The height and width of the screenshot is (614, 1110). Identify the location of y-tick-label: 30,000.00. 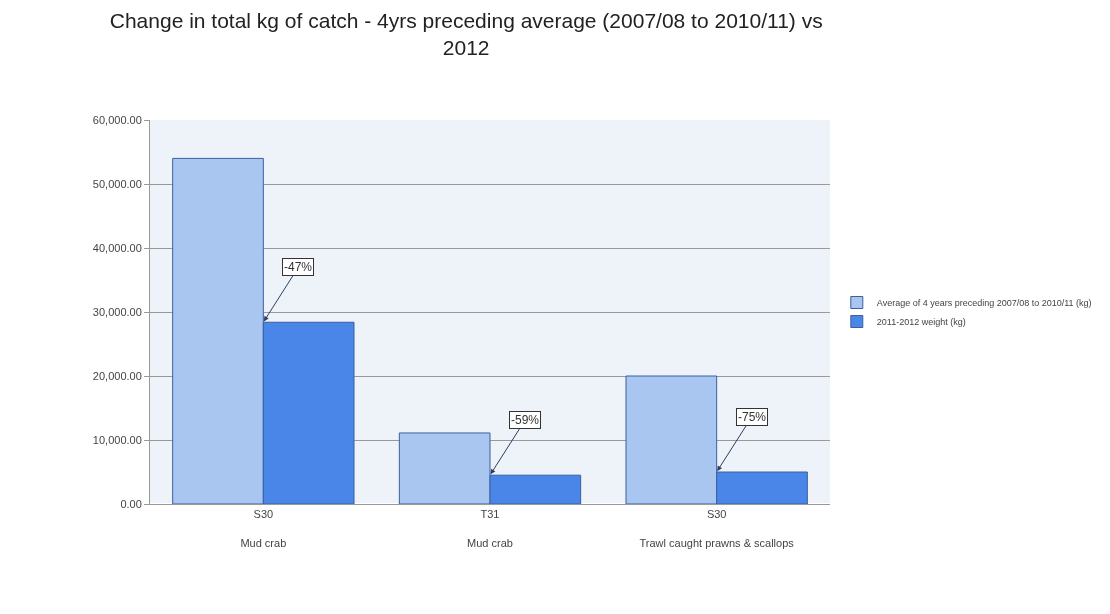
(117, 311).